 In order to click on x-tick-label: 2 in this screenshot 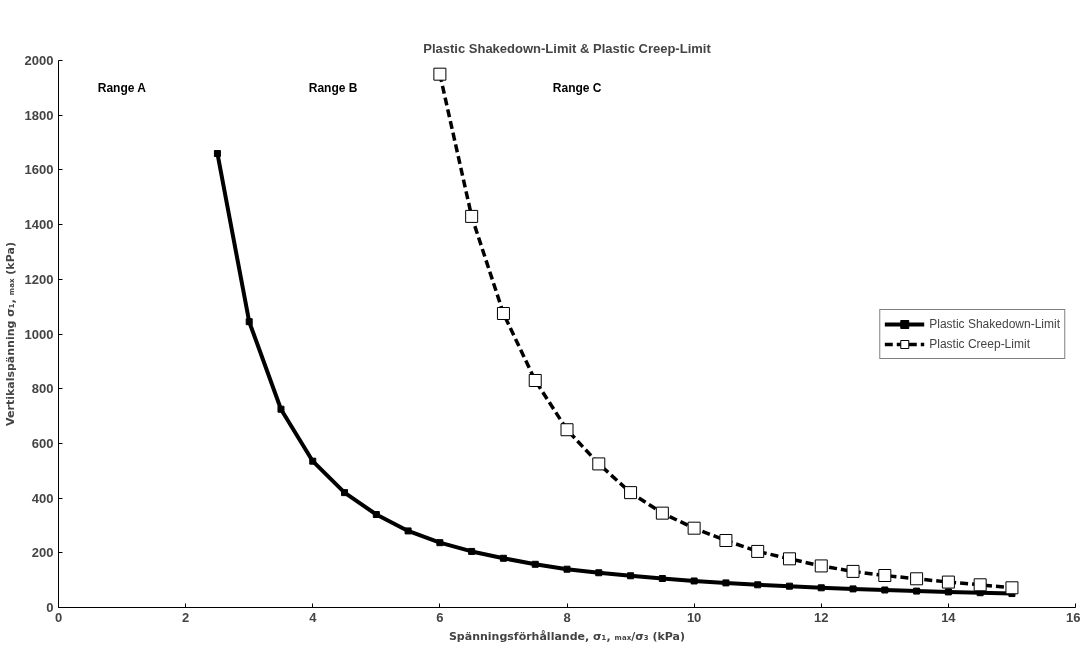, I will do `click(186, 617)`.